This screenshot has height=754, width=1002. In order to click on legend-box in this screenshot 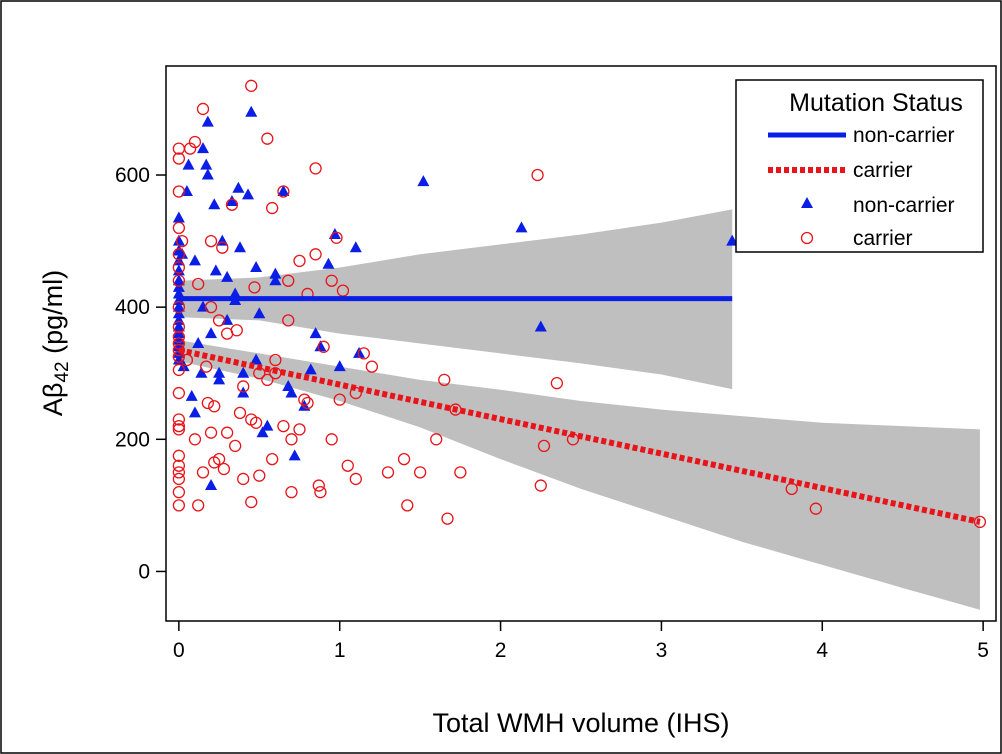, I will do `click(859, 166)`.